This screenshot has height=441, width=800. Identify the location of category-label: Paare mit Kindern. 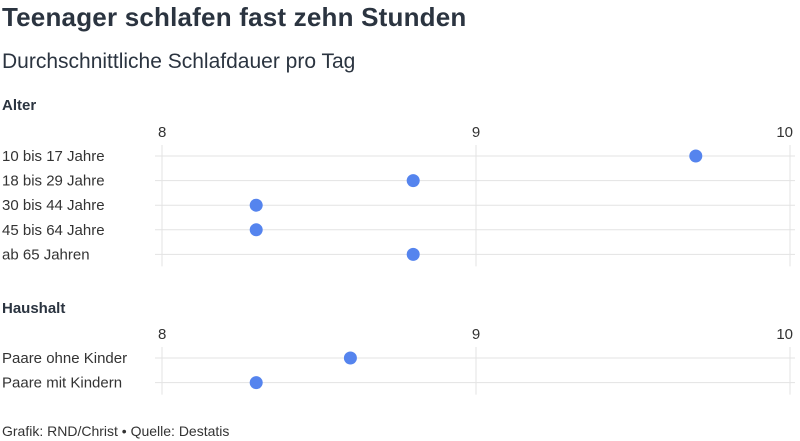
(62, 383).